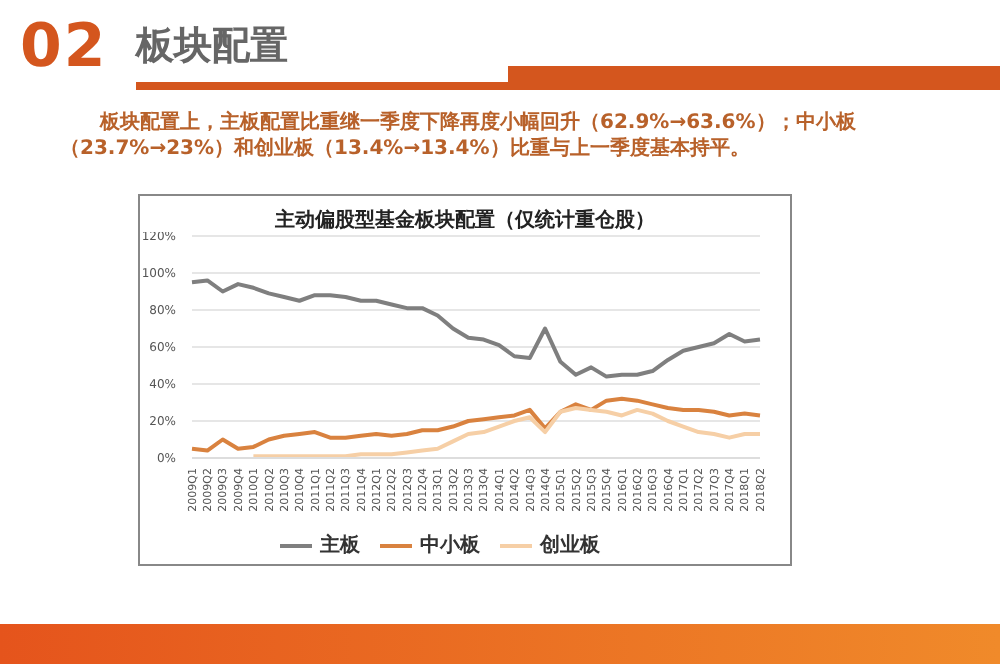 The height and width of the screenshot is (664, 1000). Describe the element at coordinates (570, 546) in the screenshot. I see `legend-label: 创业板` at that location.